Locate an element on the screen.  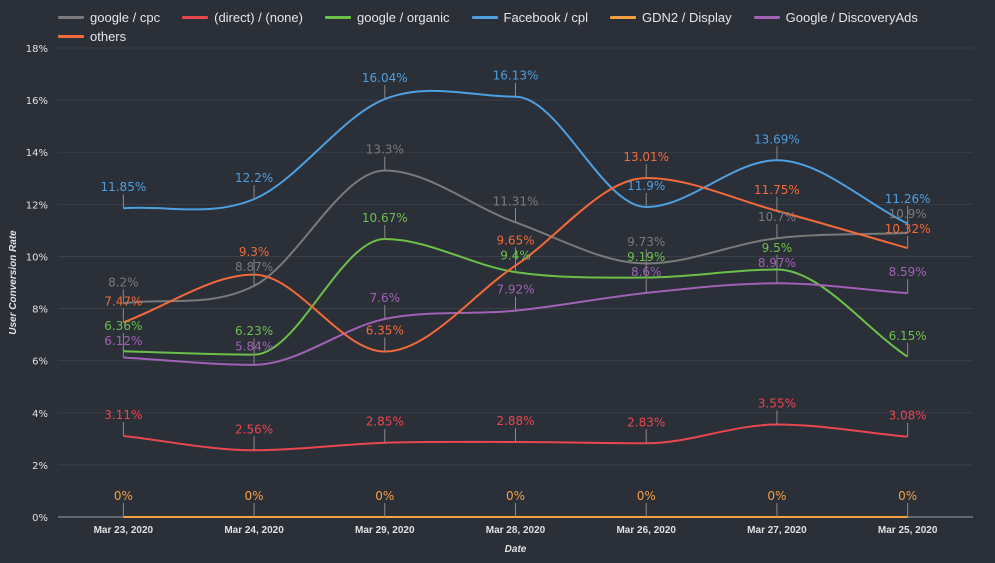
data-label: 2.88% is located at coordinates (515, 421).